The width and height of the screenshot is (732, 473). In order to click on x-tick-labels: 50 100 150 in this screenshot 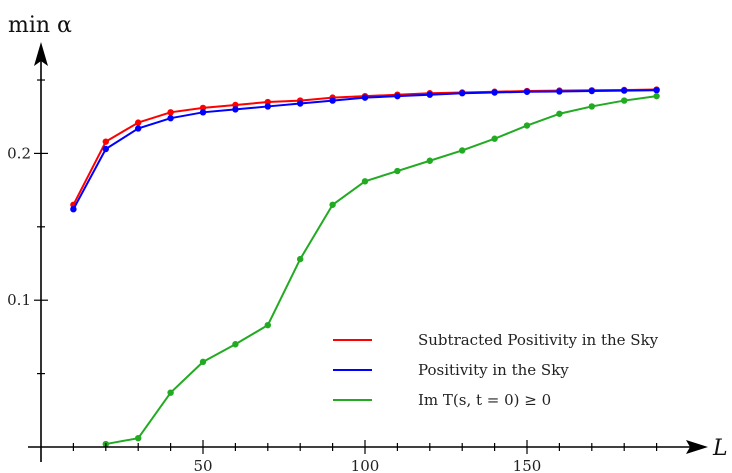, I will do `click(367, 465)`.